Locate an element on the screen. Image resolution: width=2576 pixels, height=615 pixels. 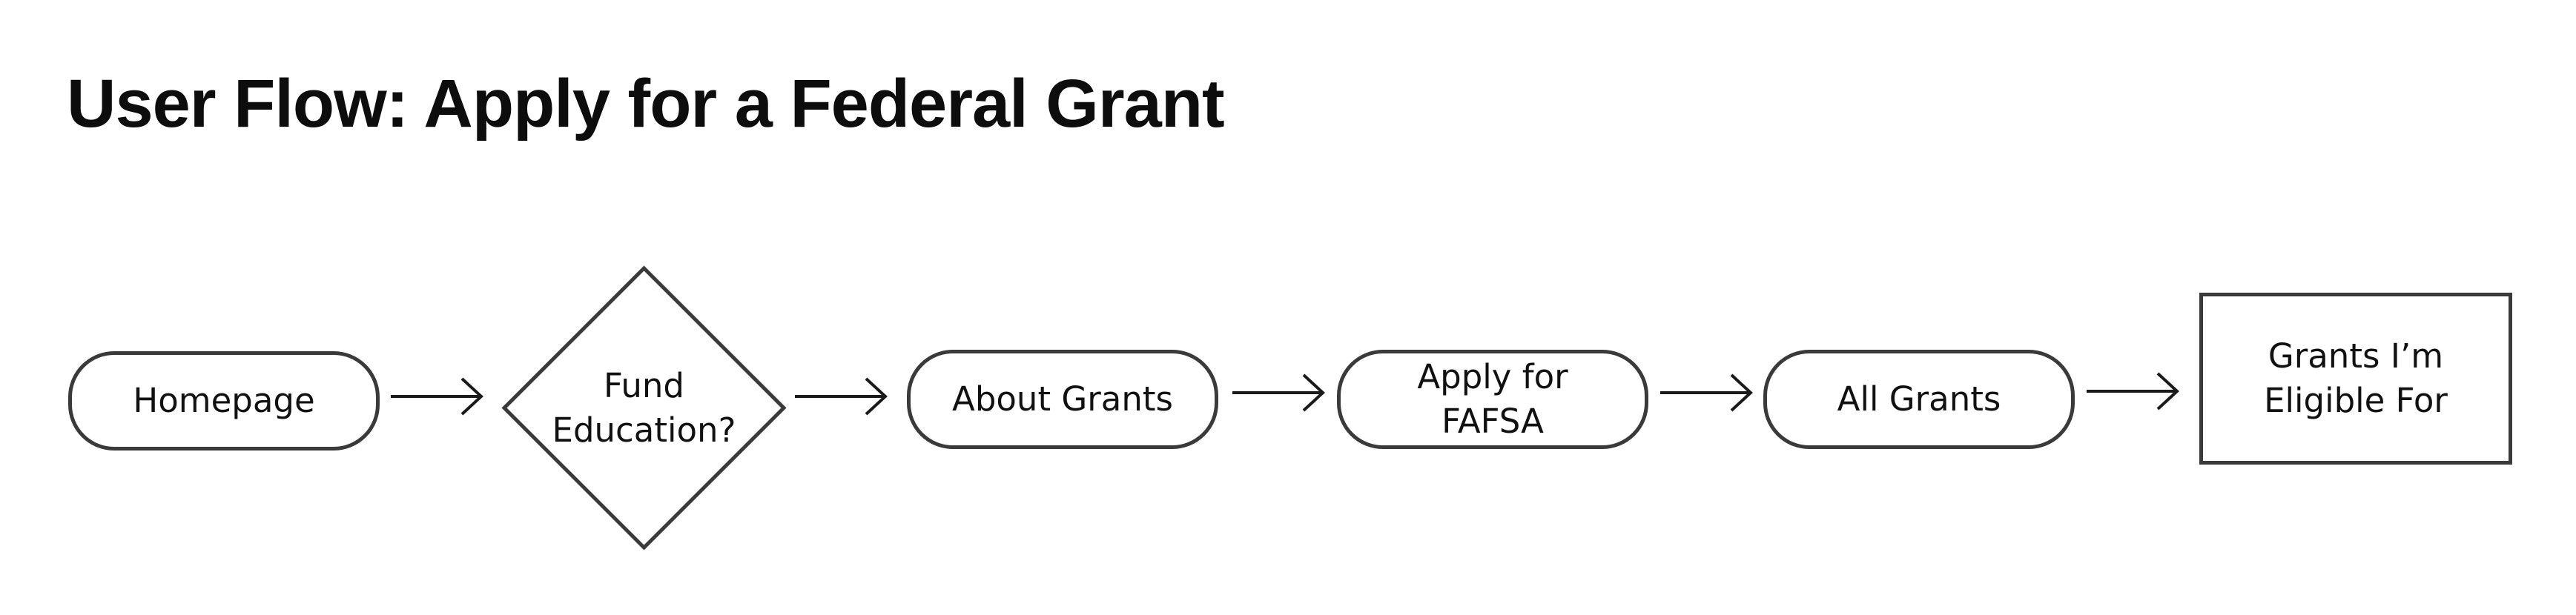
flow-node-label: About Grants is located at coordinates (1062, 399).